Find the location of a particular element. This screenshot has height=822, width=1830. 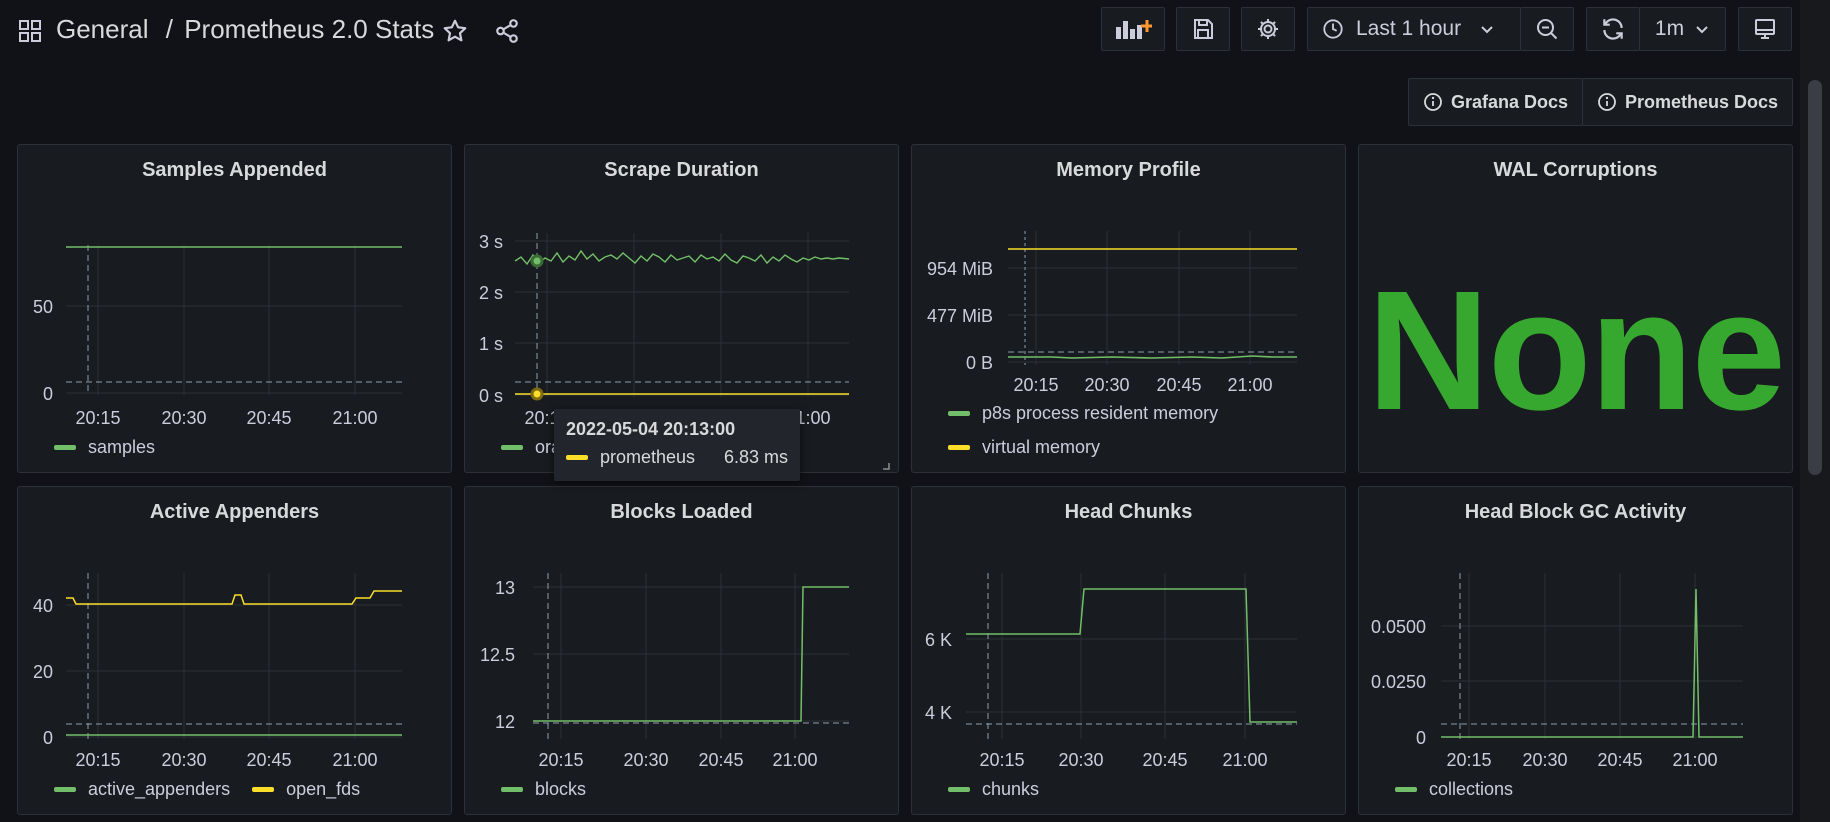

legend: virtual memory is located at coordinates (1024, 447).